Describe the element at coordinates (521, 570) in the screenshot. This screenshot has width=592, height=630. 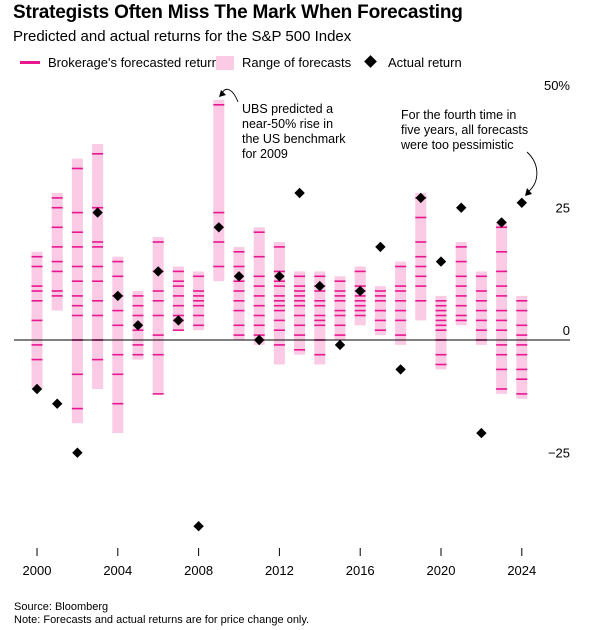
I see `x-tick-label: 2024` at that location.